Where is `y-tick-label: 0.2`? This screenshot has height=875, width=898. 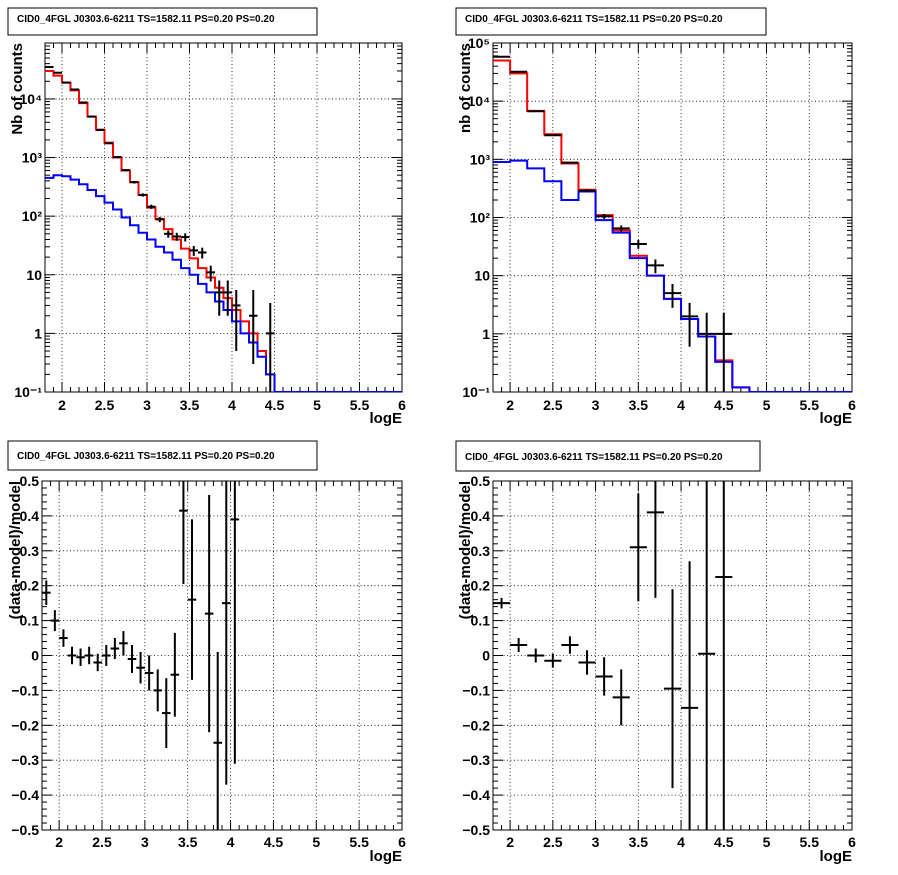 y-tick-label: 0.2 is located at coordinates (481, 586).